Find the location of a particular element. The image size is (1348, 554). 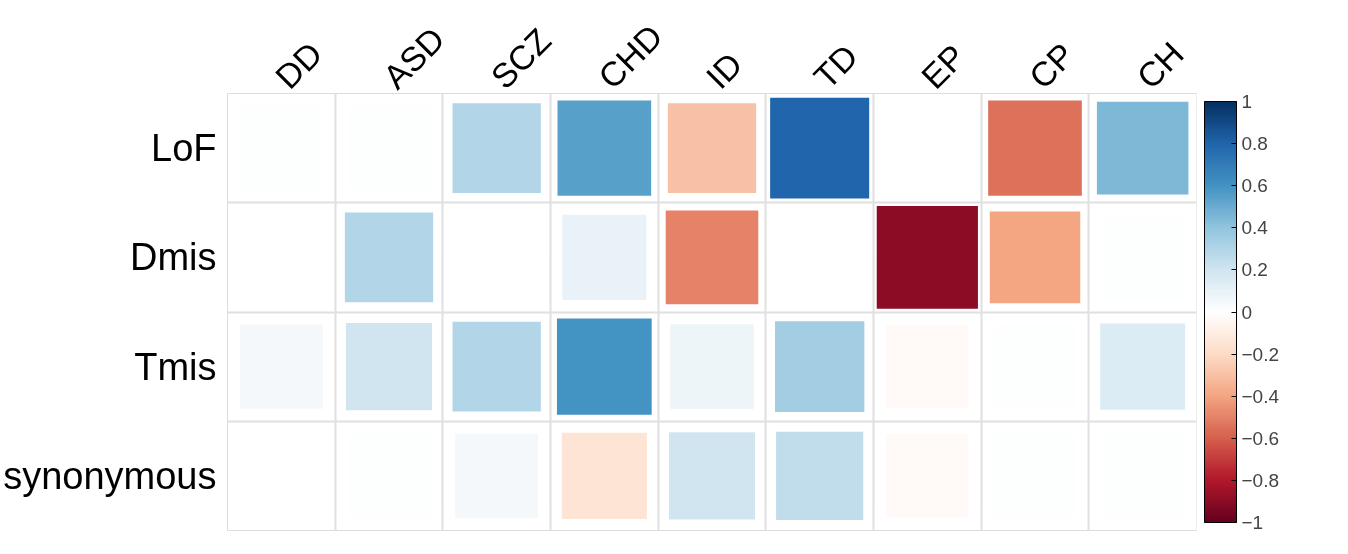

color-bar-label: 0 is located at coordinates (1247, 312).